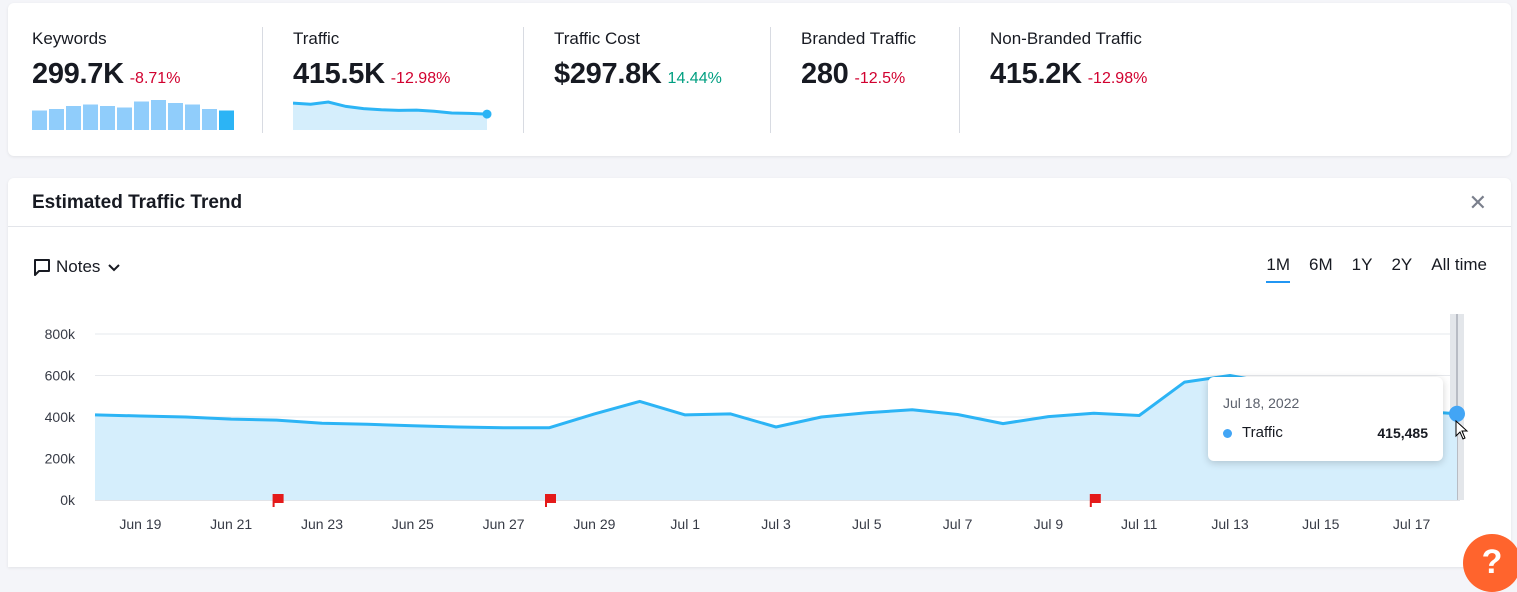 Image resolution: width=1517 pixels, height=592 pixels. I want to click on range-tab-all-time: All time, so click(1459, 264).